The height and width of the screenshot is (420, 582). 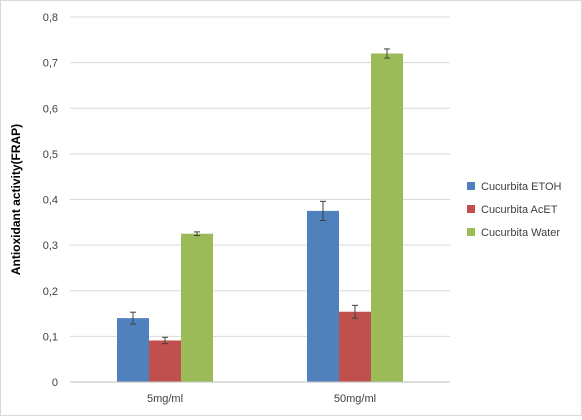 I want to click on y-tick-label: 0,3, so click(x=50, y=246).